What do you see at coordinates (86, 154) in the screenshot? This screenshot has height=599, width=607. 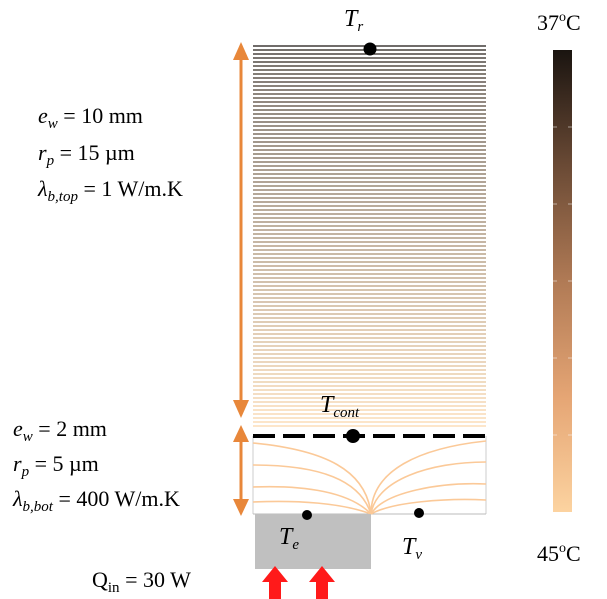 I see `top-rp-label: rp = 15 µm` at bounding box center [86, 154].